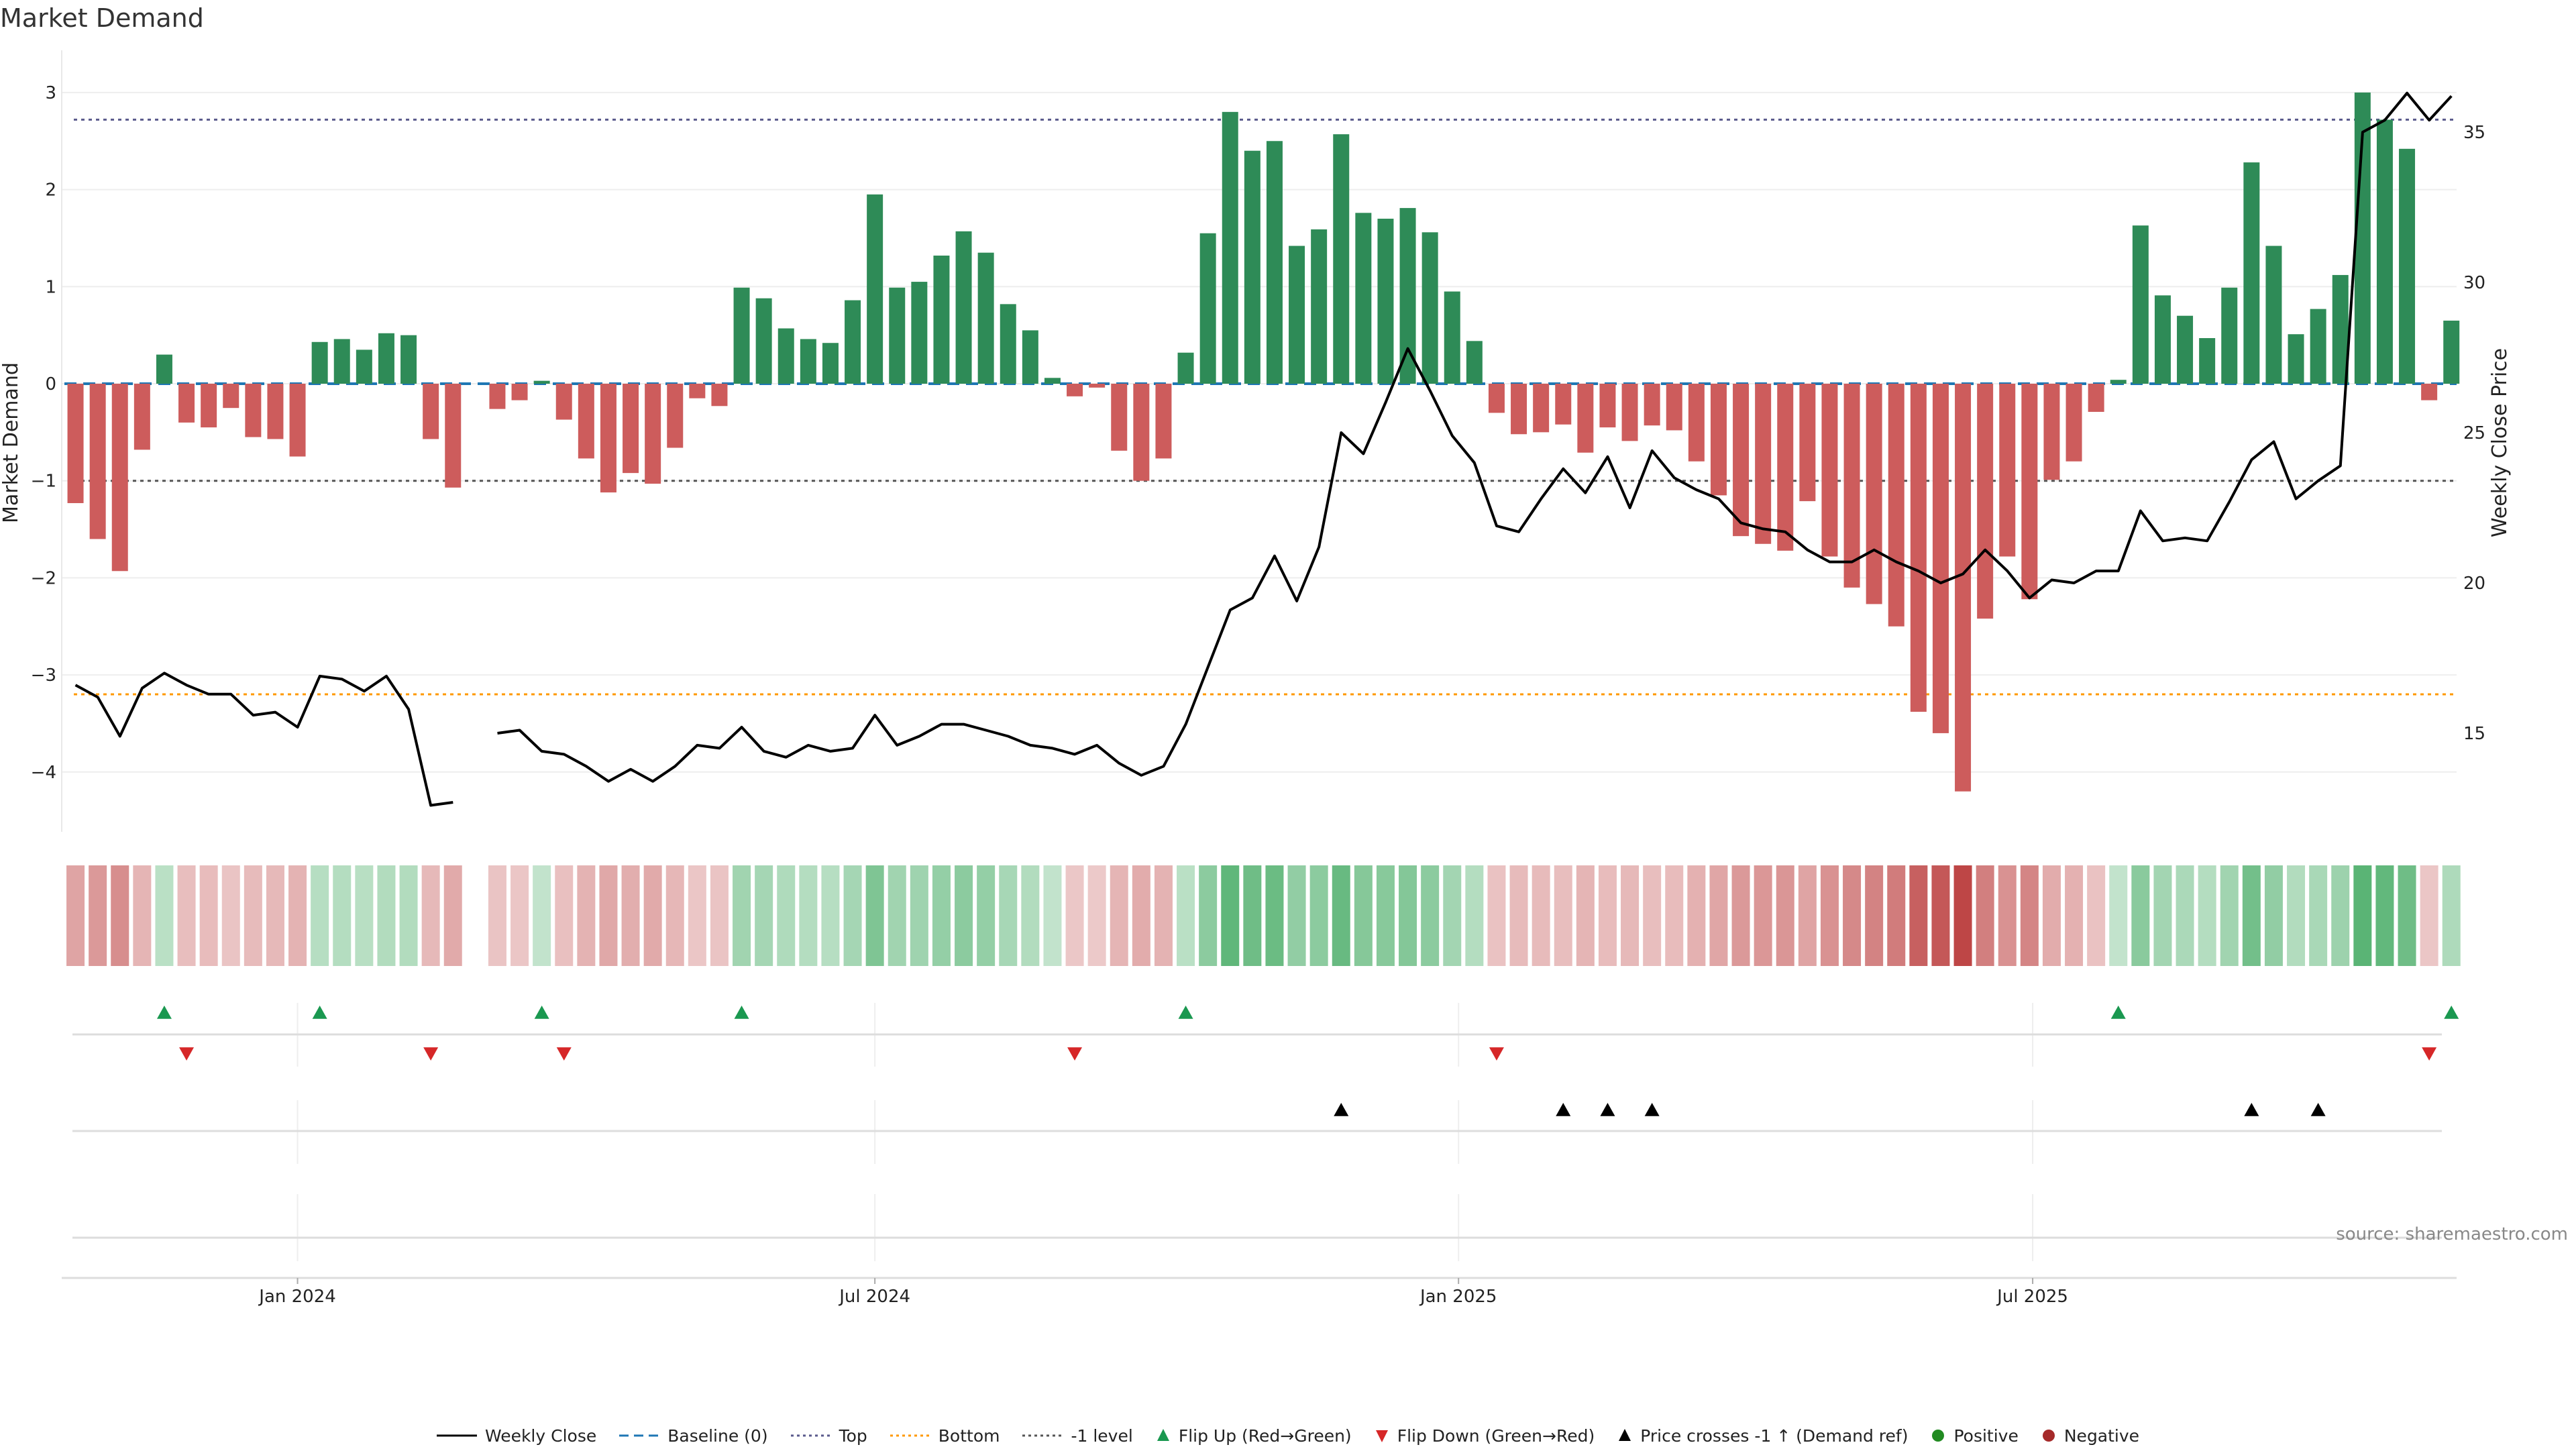 This screenshot has height=1449, width=2576. What do you see at coordinates (874, 1297) in the screenshot?
I see `x-tick-label: Jul 2024` at bounding box center [874, 1297].